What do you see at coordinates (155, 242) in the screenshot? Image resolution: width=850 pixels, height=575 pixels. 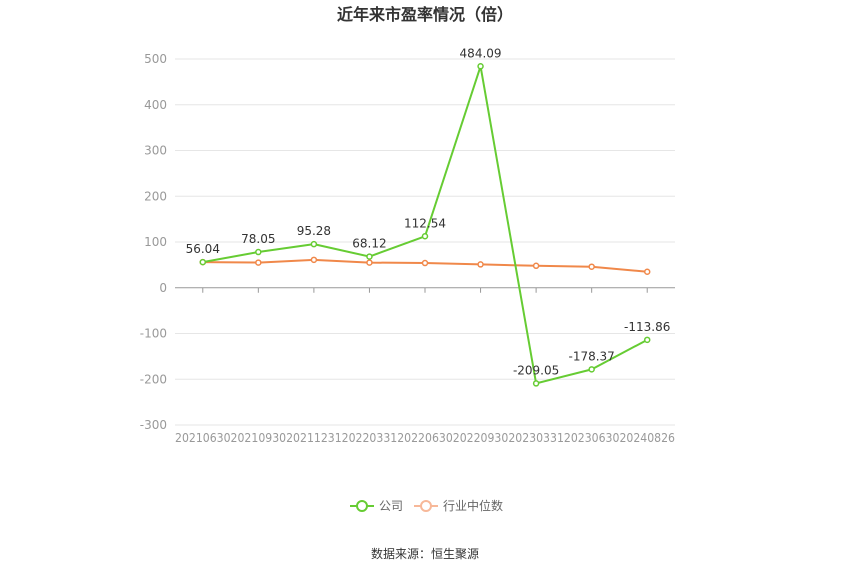 I see `y-tick-label: 100` at bounding box center [155, 242].